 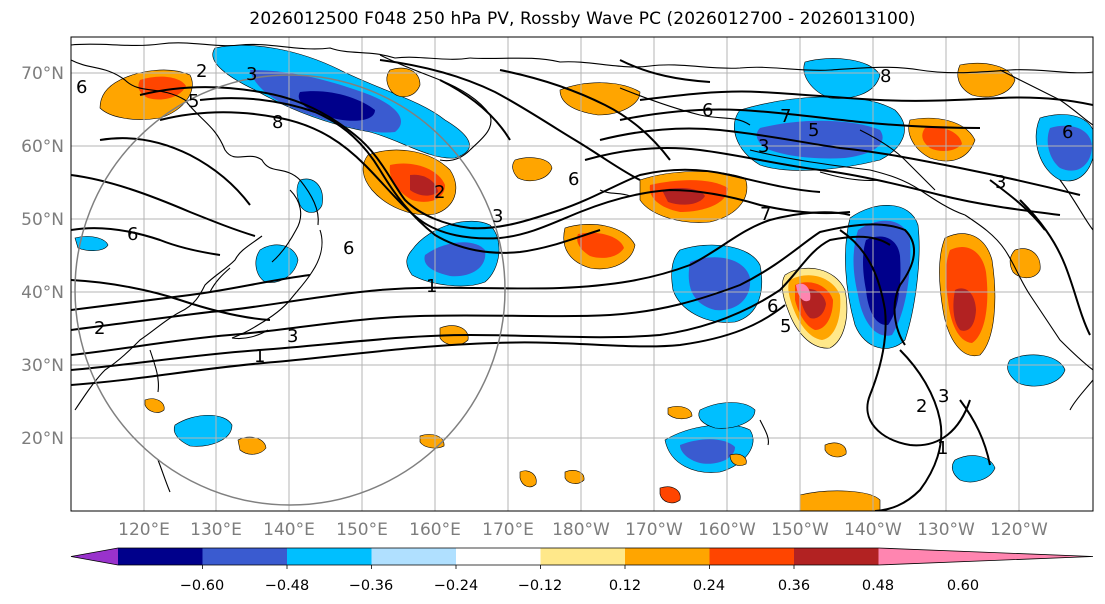 I want to click on latitude-label: 40°N, so click(x=42, y=293).